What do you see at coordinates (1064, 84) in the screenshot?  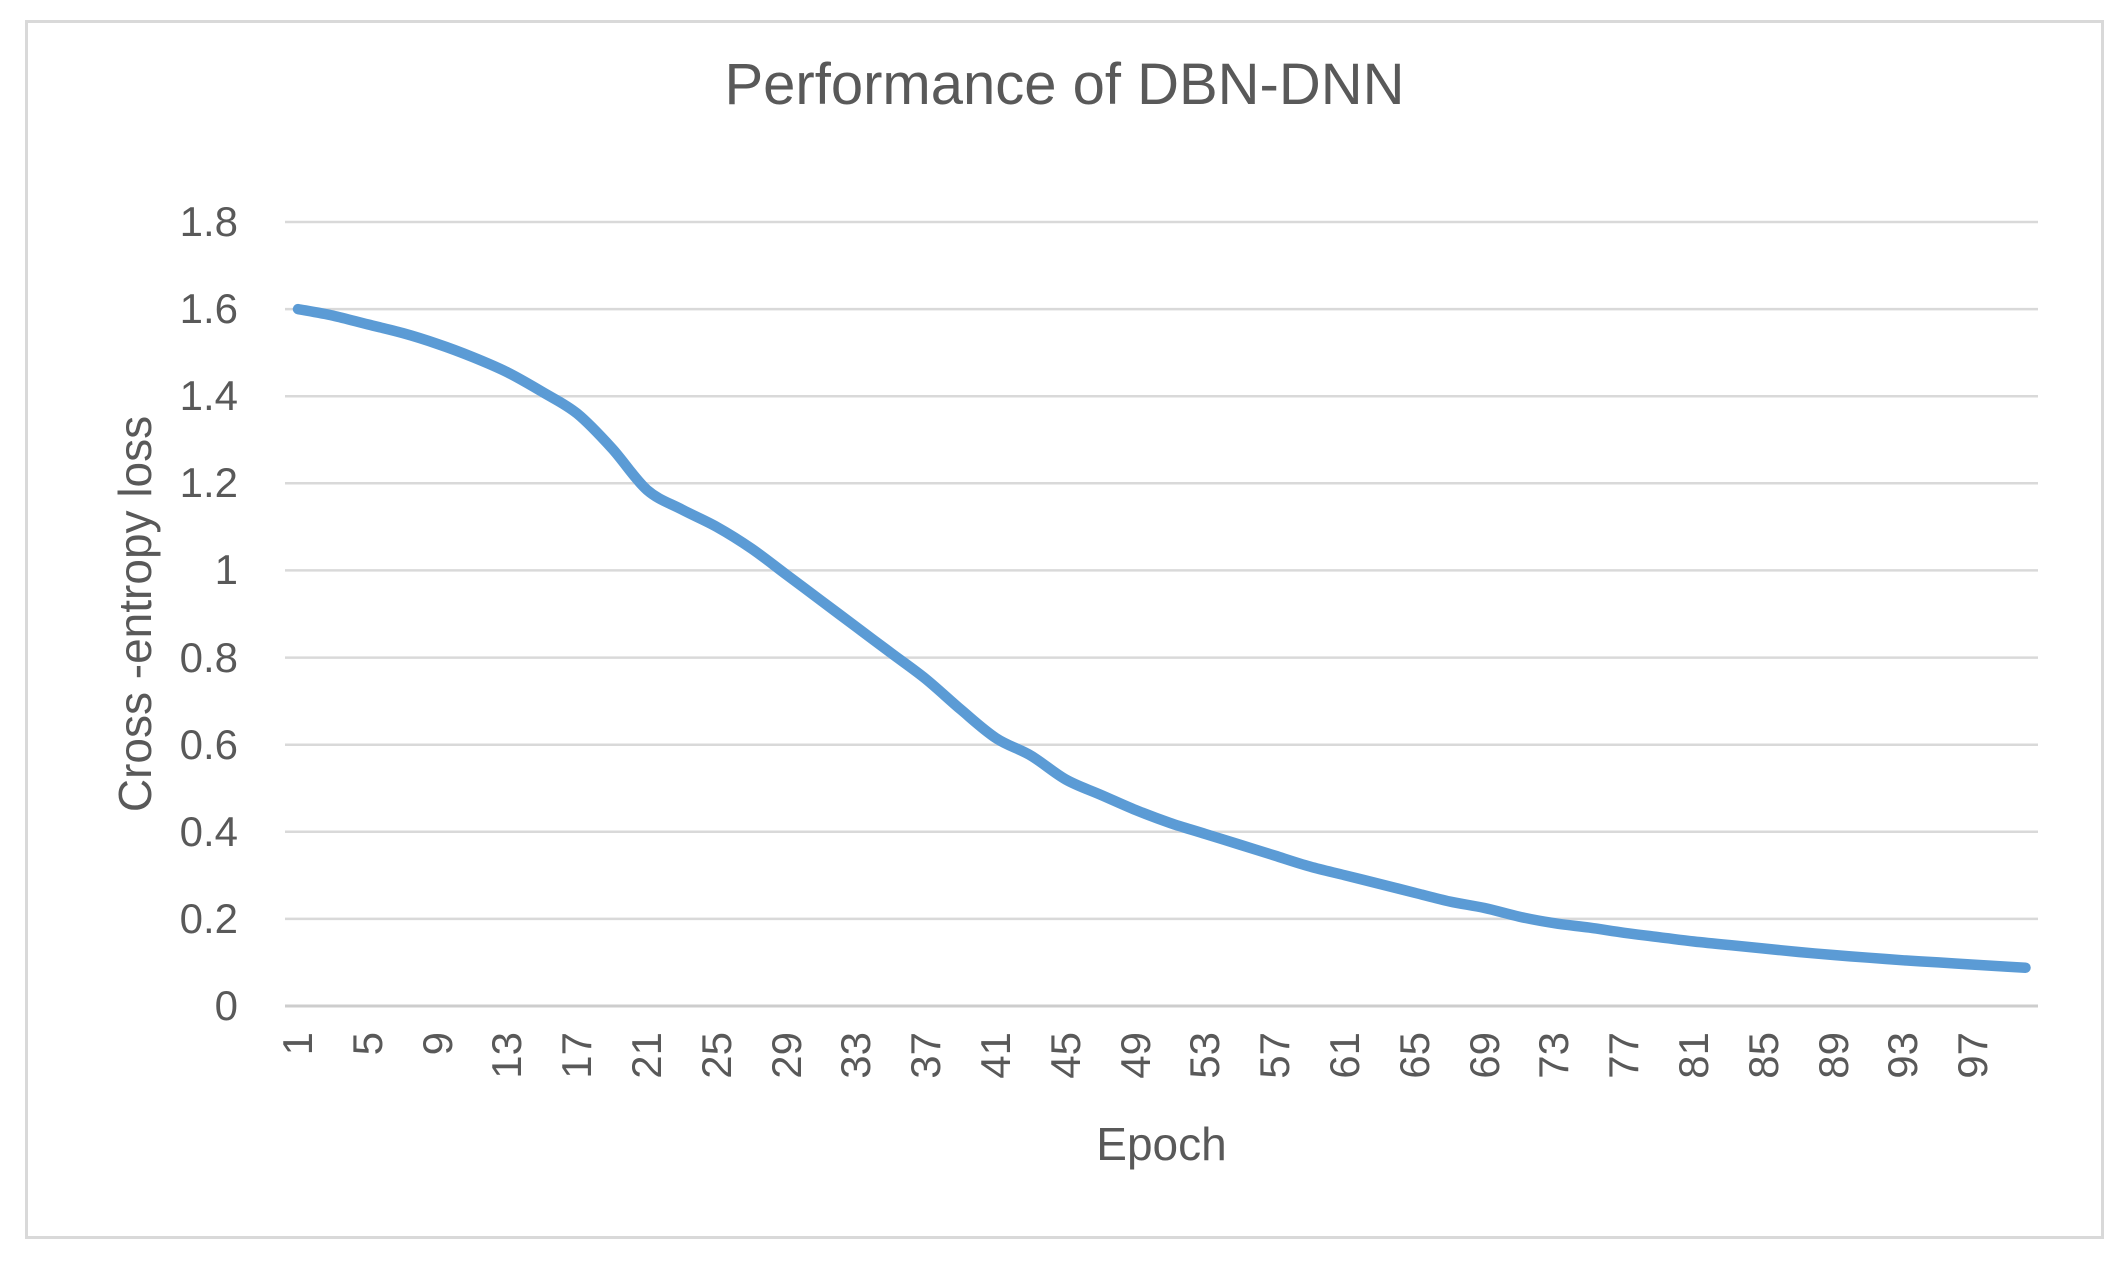 I see `chart-title: Performance of DBN-DNN` at bounding box center [1064, 84].